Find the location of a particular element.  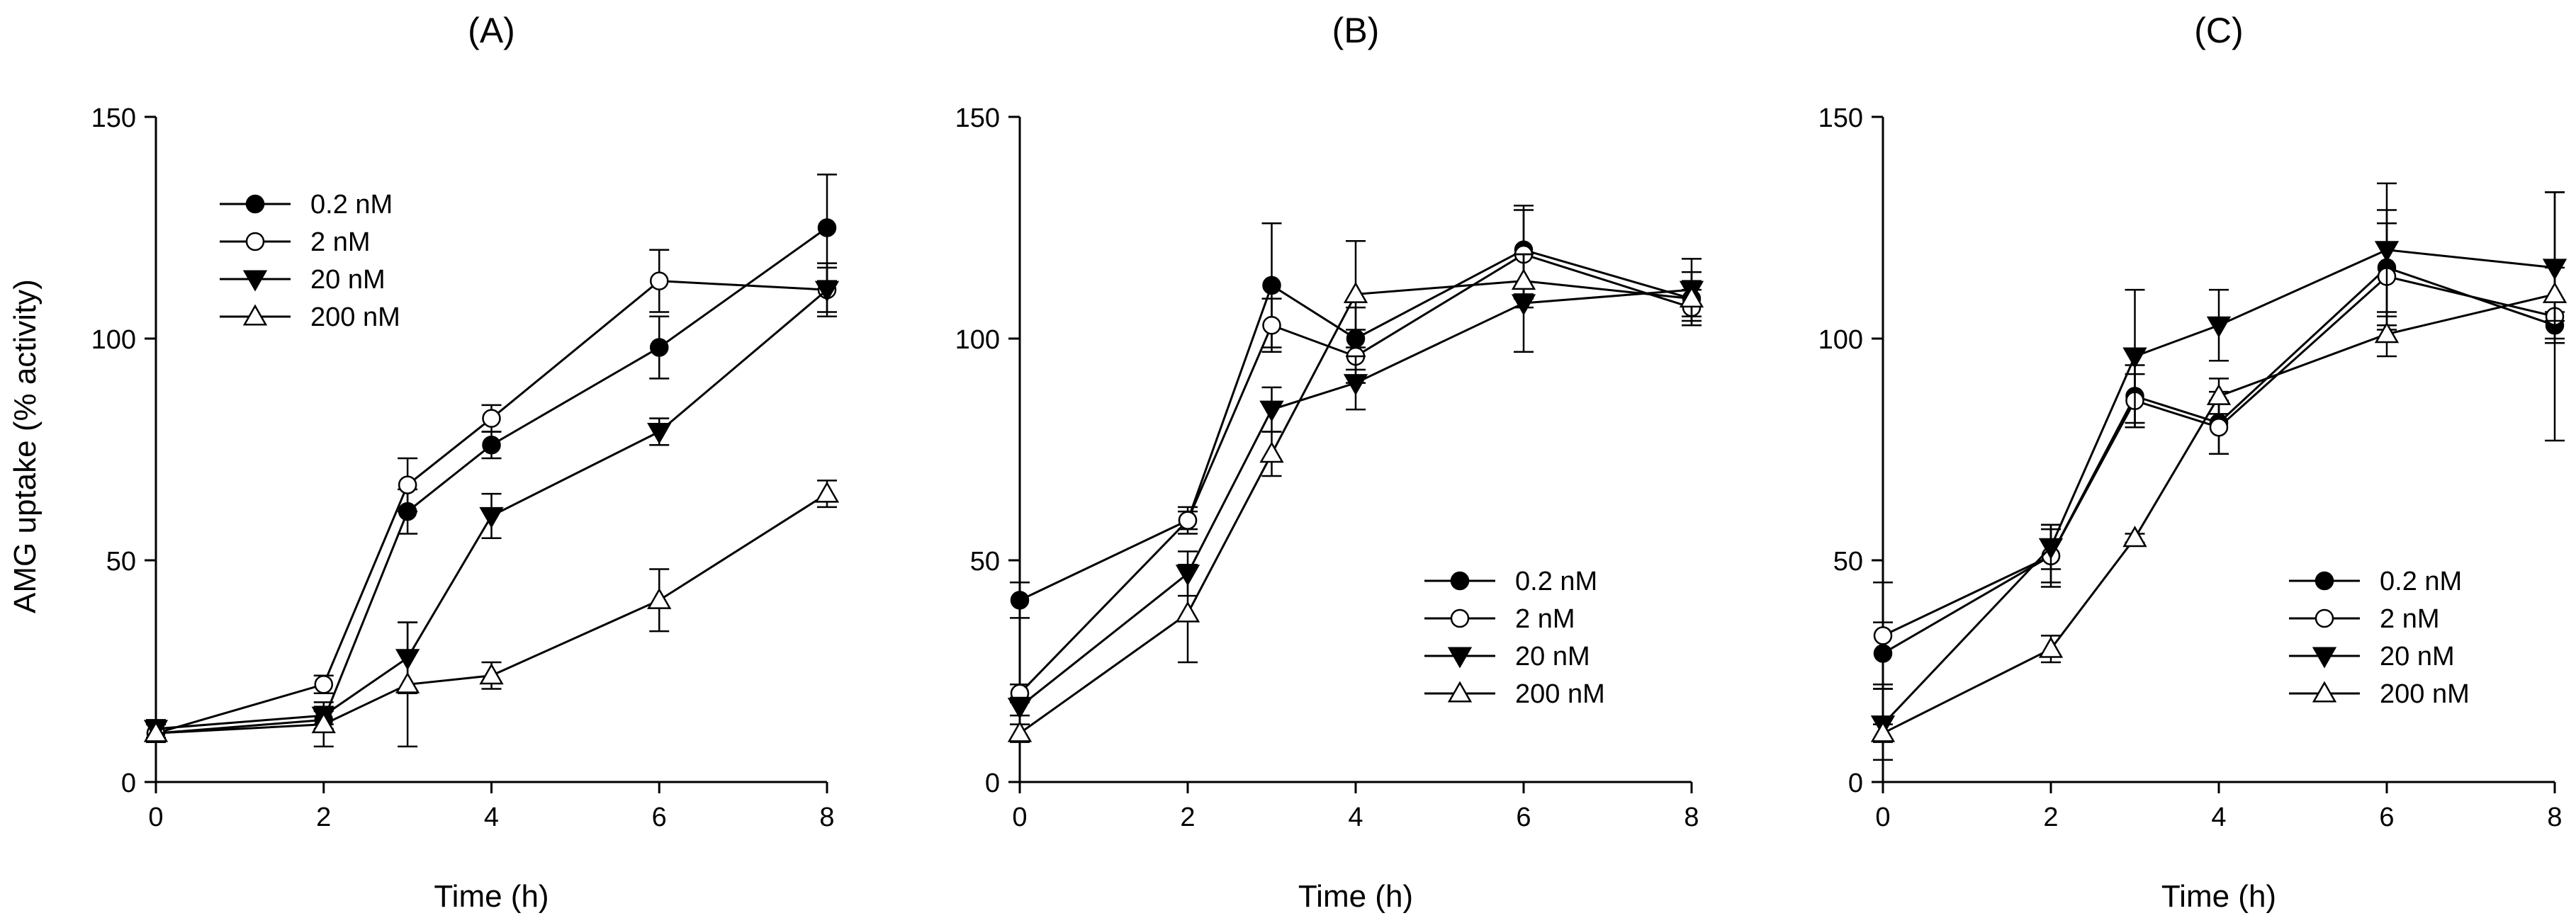

x-tick-label: 0 is located at coordinates (1882, 818).